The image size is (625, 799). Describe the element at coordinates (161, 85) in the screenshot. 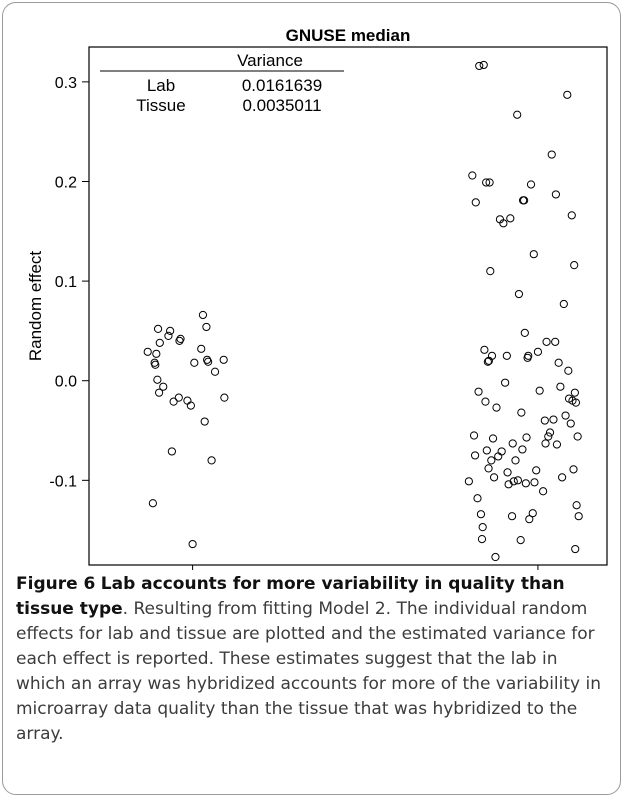

I see `variance-row-lab-name: Lab` at that location.